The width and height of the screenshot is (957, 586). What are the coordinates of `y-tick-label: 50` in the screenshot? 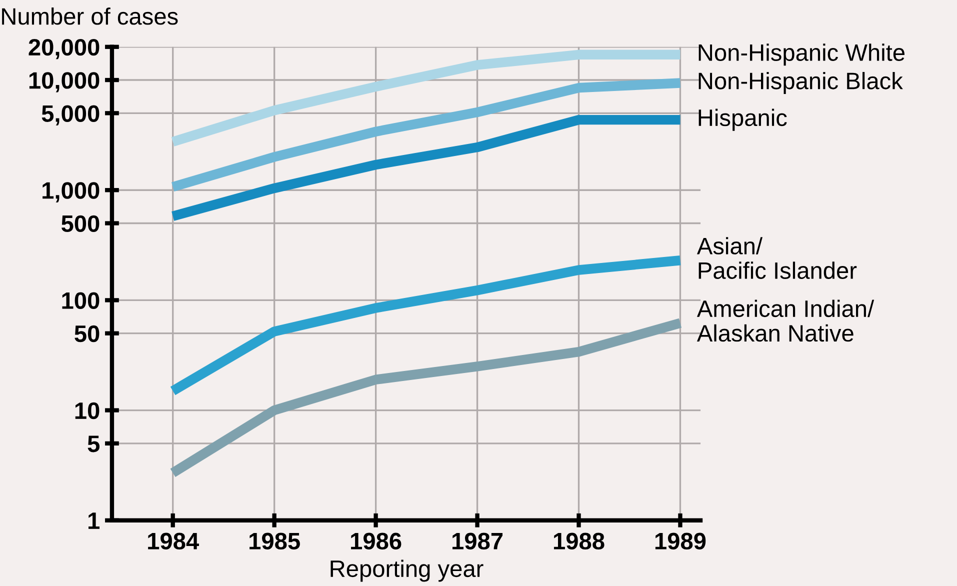 It's located at (87, 333).